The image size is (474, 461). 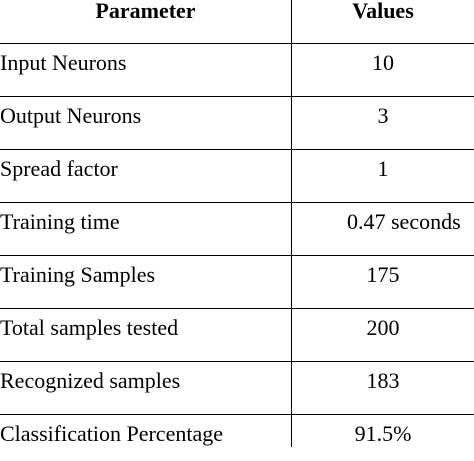 What do you see at coordinates (383, 168) in the screenshot?
I see `row-spread-factor-value: 1` at bounding box center [383, 168].